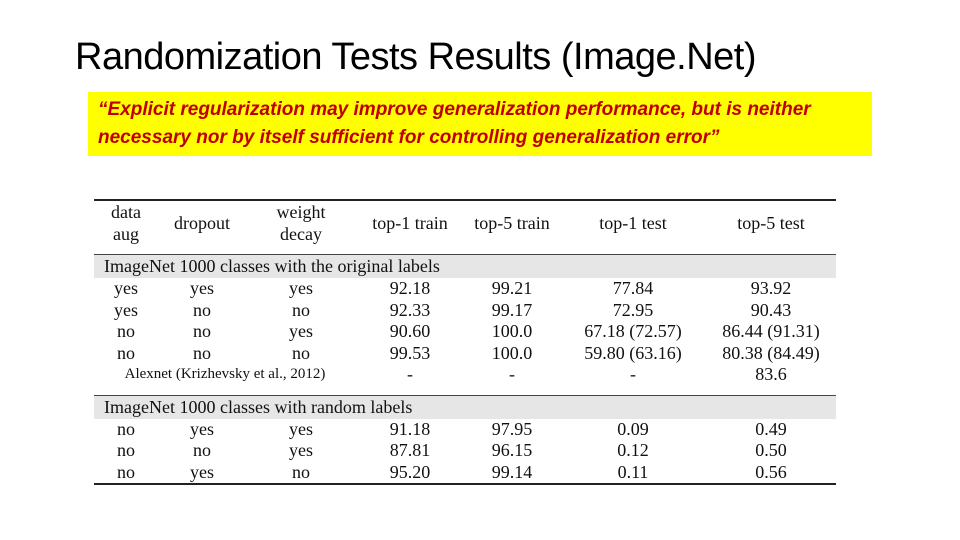 Image resolution: width=960 pixels, height=540 pixels. What do you see at coordinates (410, 352) in the screenshot?
I see `table-cell: 99.53` at bounding box center [410, 352].